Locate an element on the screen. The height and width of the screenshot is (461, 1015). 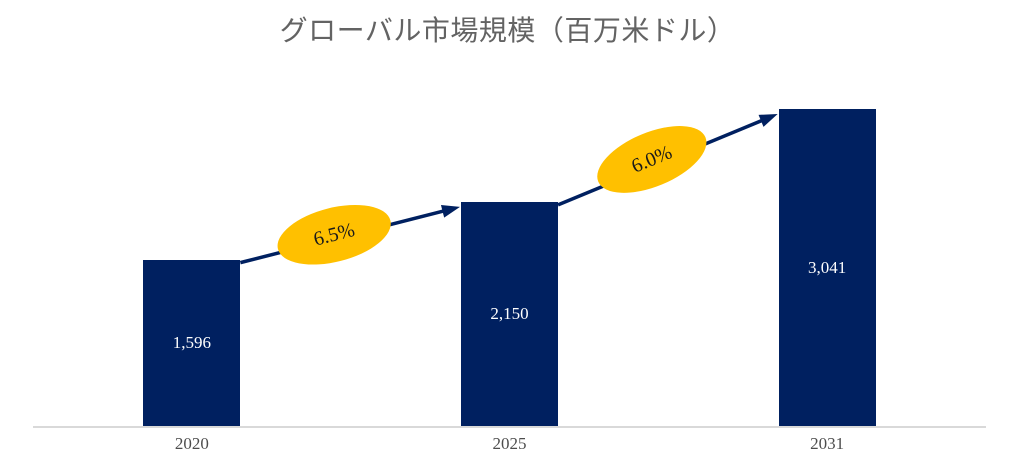
growth-rate-label-1: 6.0% is located at coordinates (651, 159).